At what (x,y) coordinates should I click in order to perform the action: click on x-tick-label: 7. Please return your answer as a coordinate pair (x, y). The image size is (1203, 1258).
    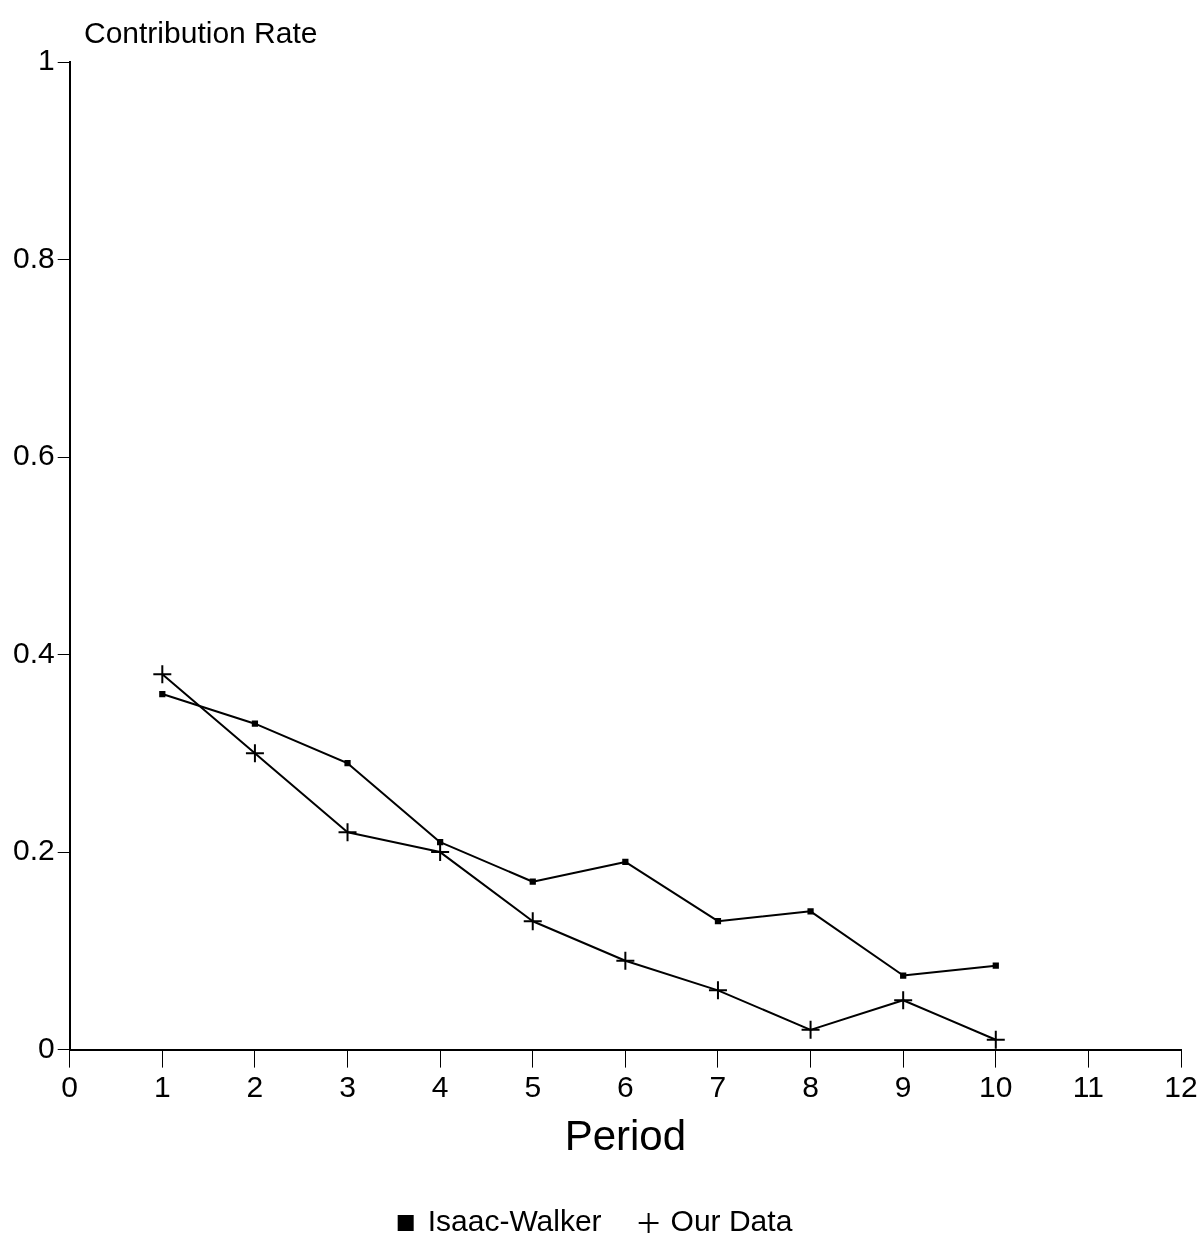
    Looking at the image, I should click on (718, 1086).